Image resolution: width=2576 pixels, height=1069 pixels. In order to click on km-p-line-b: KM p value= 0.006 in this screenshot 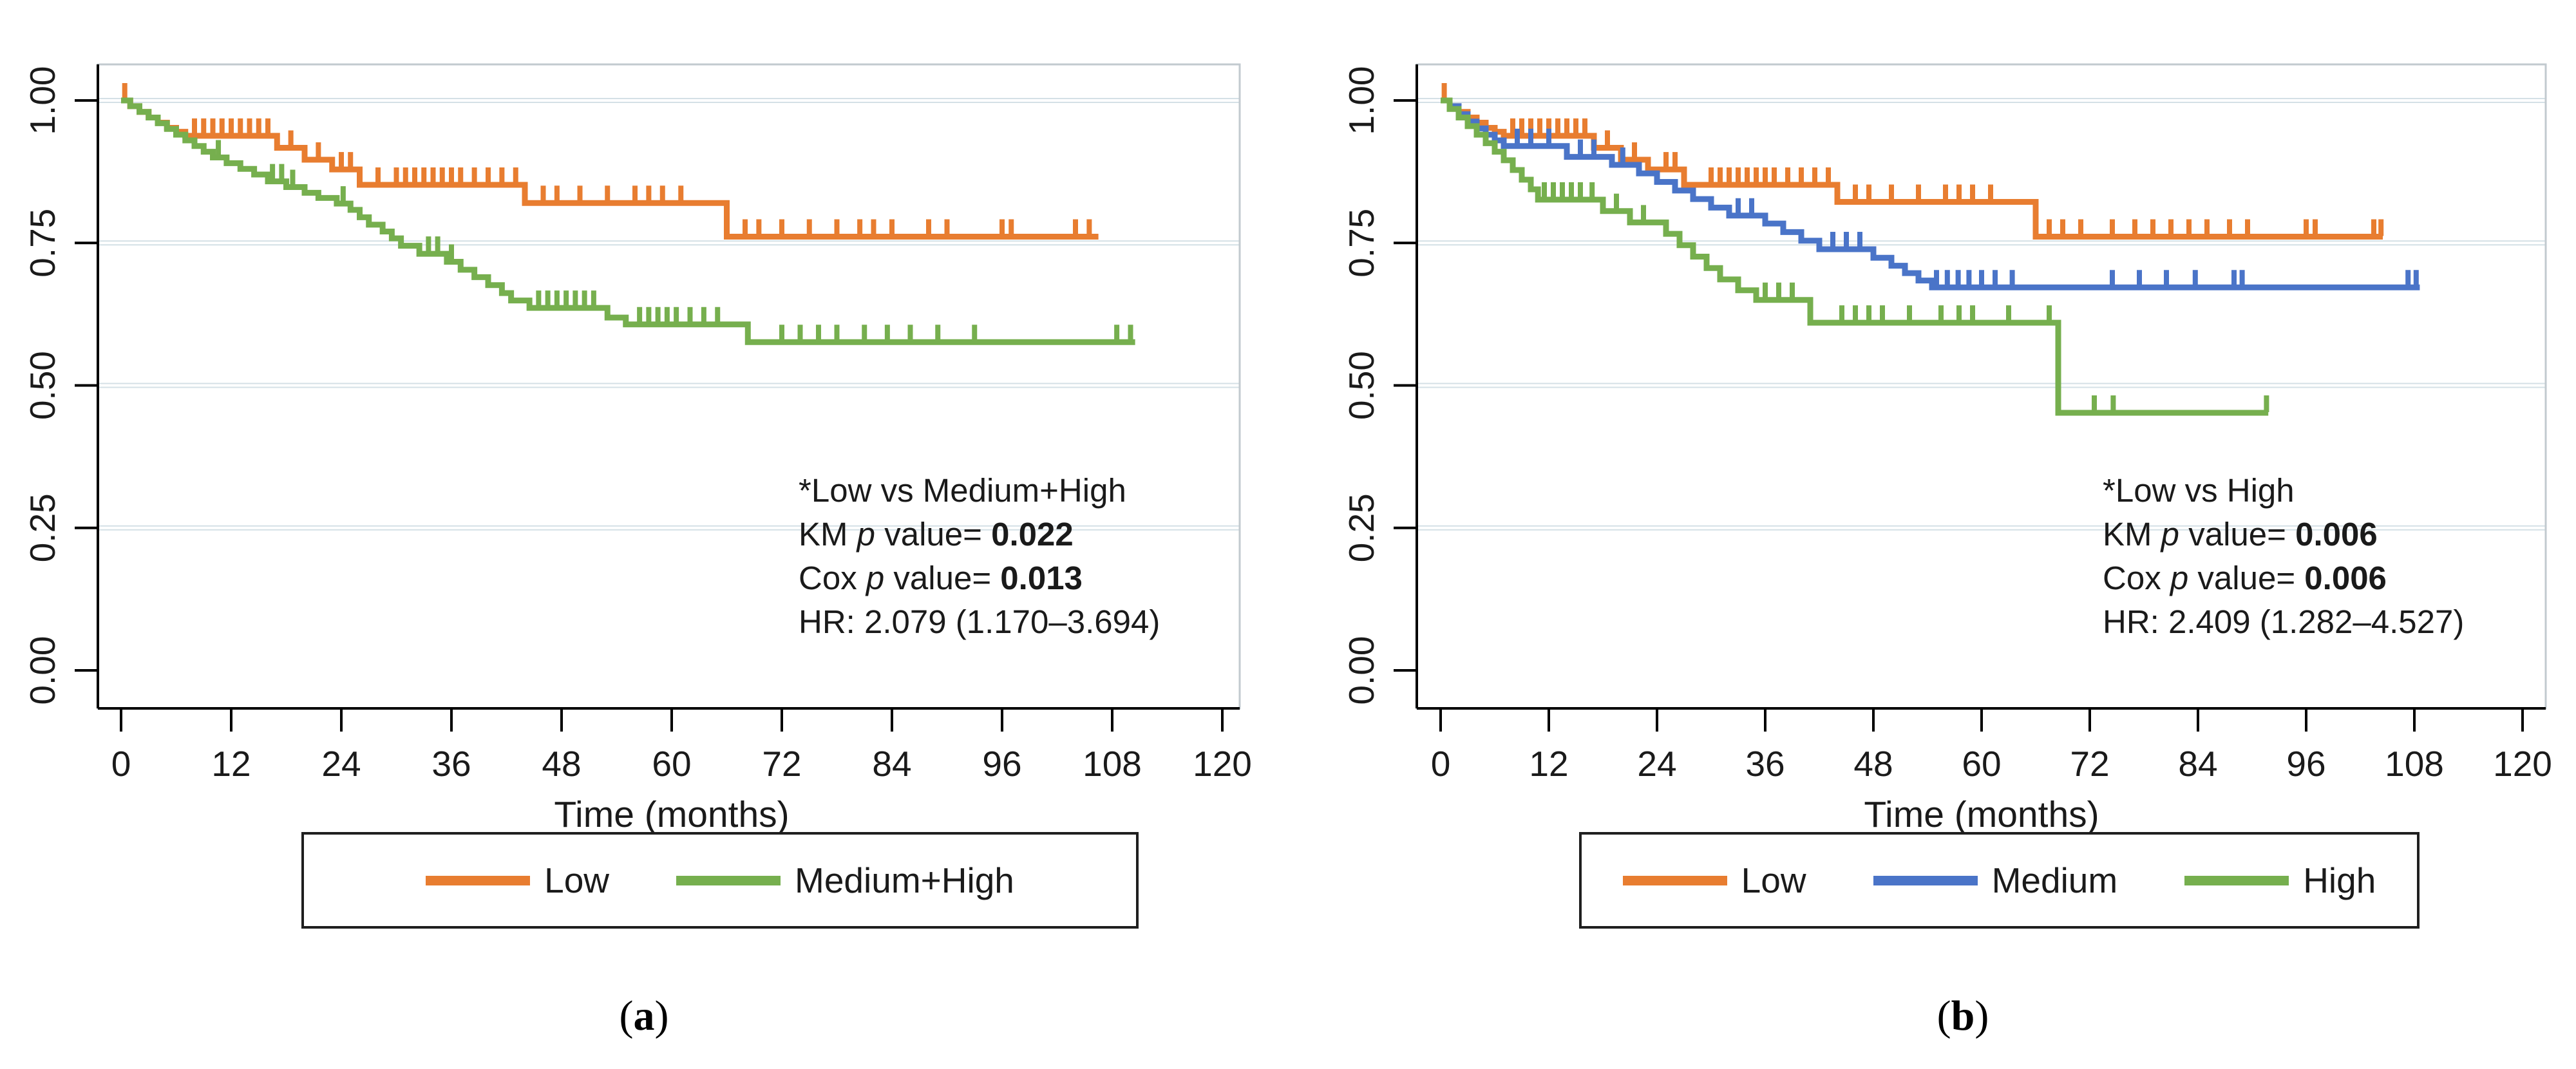, I will do `click(2240, 534)`.